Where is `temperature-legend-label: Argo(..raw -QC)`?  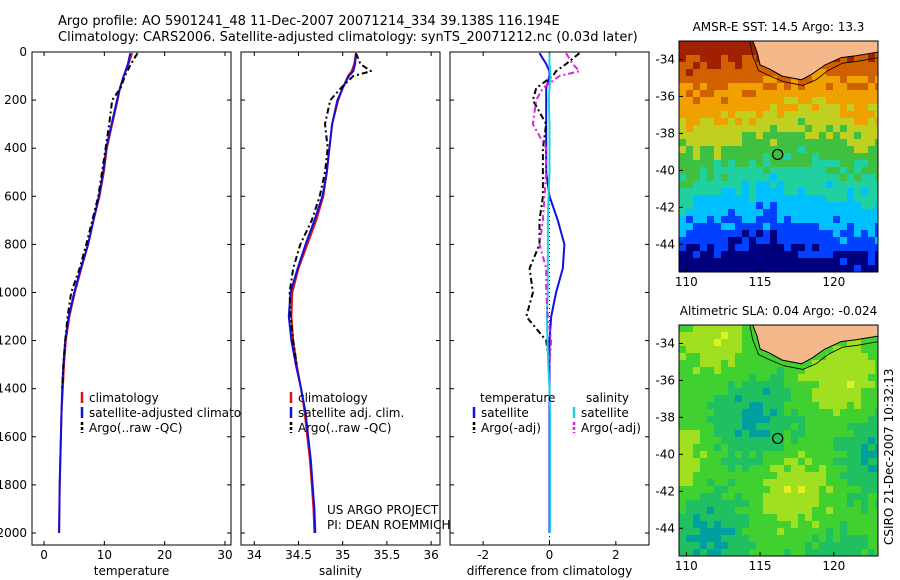
temperature-legend-label: Argo(..raw -QC) is located at coordinates (135, 428).